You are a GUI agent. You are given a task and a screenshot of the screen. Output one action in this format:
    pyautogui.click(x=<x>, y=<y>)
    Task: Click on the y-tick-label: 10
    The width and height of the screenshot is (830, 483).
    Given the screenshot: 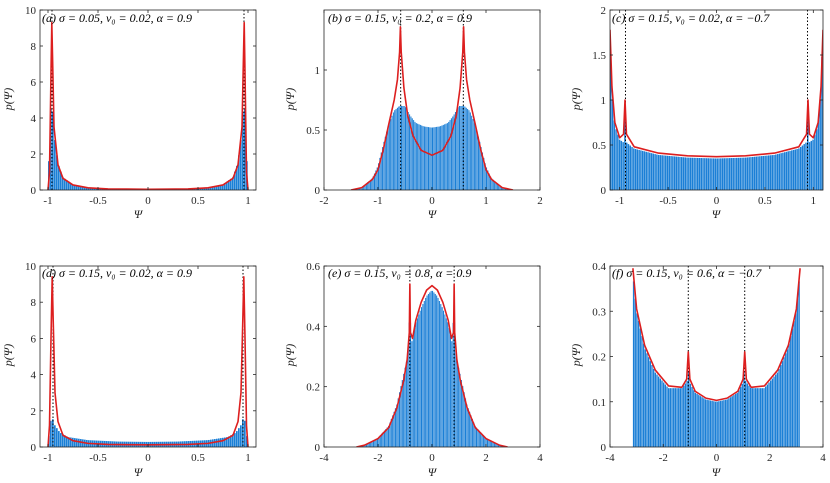 What is the action you would take?
    pyautogui.click(x=31, y=11)
    